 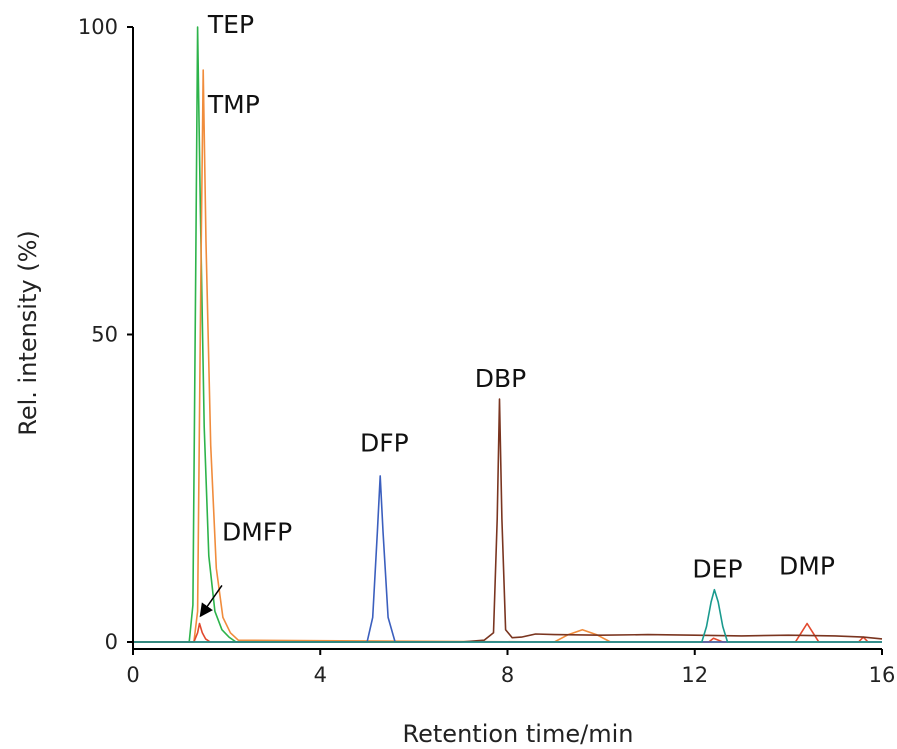 What do you see at coordinates (384, 442) in the screenshot?
I see `peak-label-dfp: DFP` at bounding box center [384, 442].